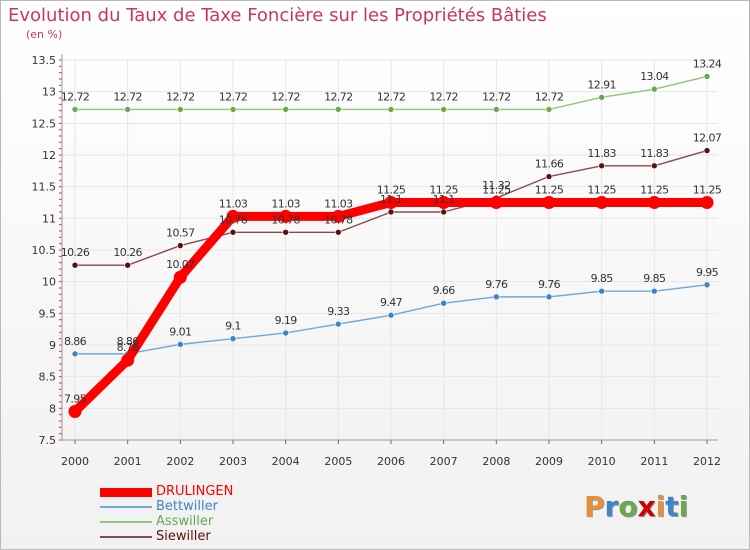 The width and height of the screenshot is (750, 550). Describe the element at coordinates (48, 377) in the screenshot. I see `y-tick-label: 8.5` at that location.